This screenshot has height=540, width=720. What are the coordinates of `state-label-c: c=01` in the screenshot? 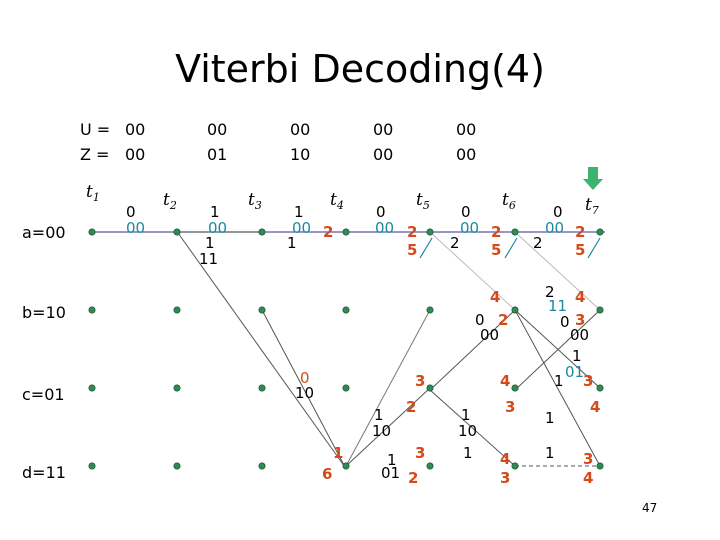 It's located at (43, 394).